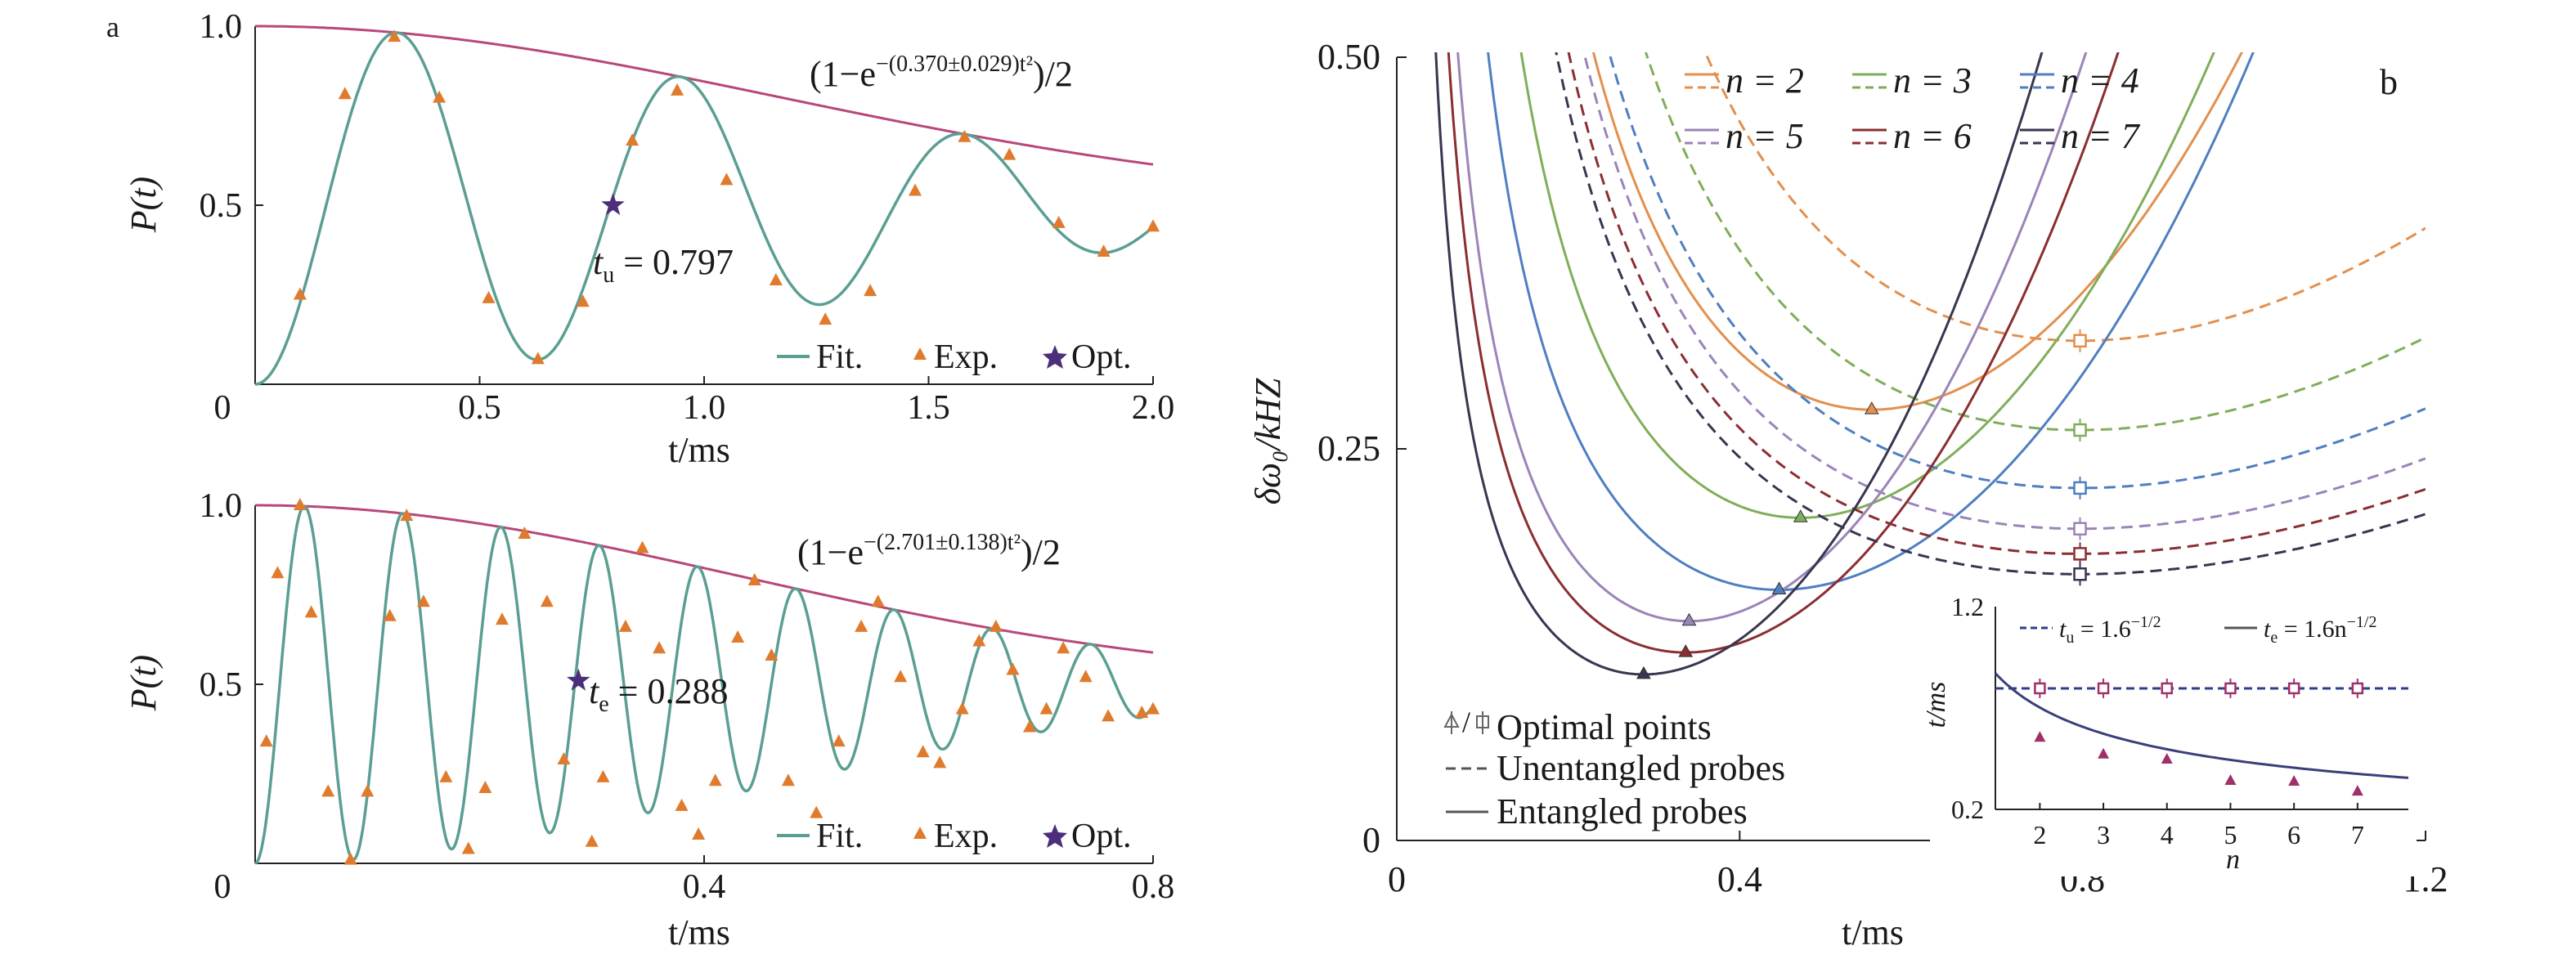 This screenshot has width=2576, height=968. I want to click on x-tick-label: 0.5, so click(479, 408).